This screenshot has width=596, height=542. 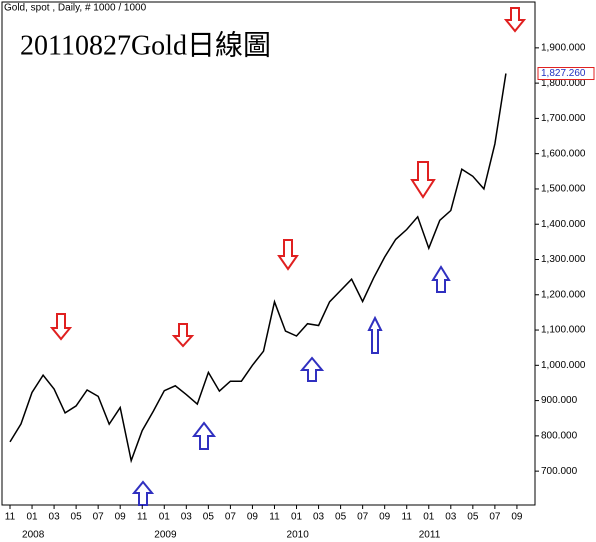 What do you see at coordinates (145, 45) in the screenshot?
I see `chart-title: 20110827Gold日線圖` at bounding box center [145, 45].